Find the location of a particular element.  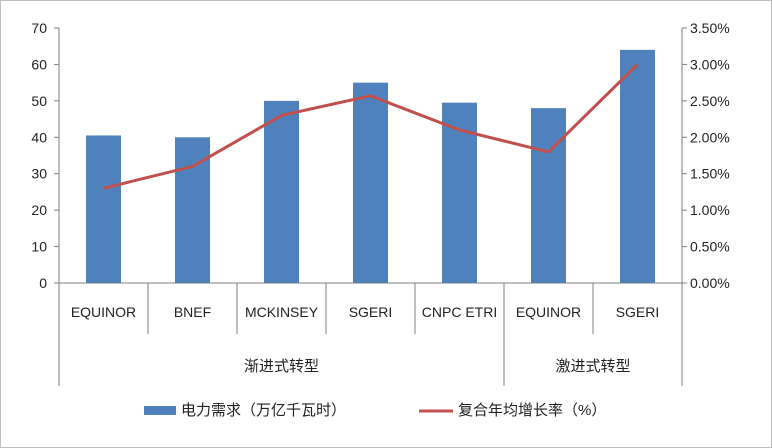

y-right-tick-label: 0.00% is located at coordinates (710, 283).